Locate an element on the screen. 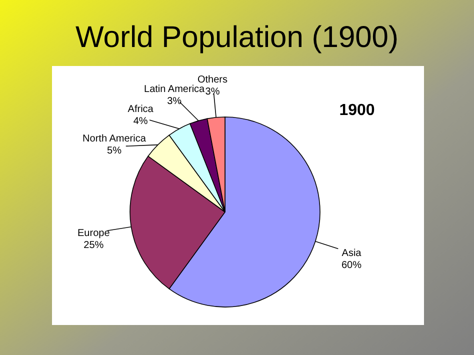 The height and width of the screenshot is (355, 474). data-label: 60% is located at coordinates (351, 266).